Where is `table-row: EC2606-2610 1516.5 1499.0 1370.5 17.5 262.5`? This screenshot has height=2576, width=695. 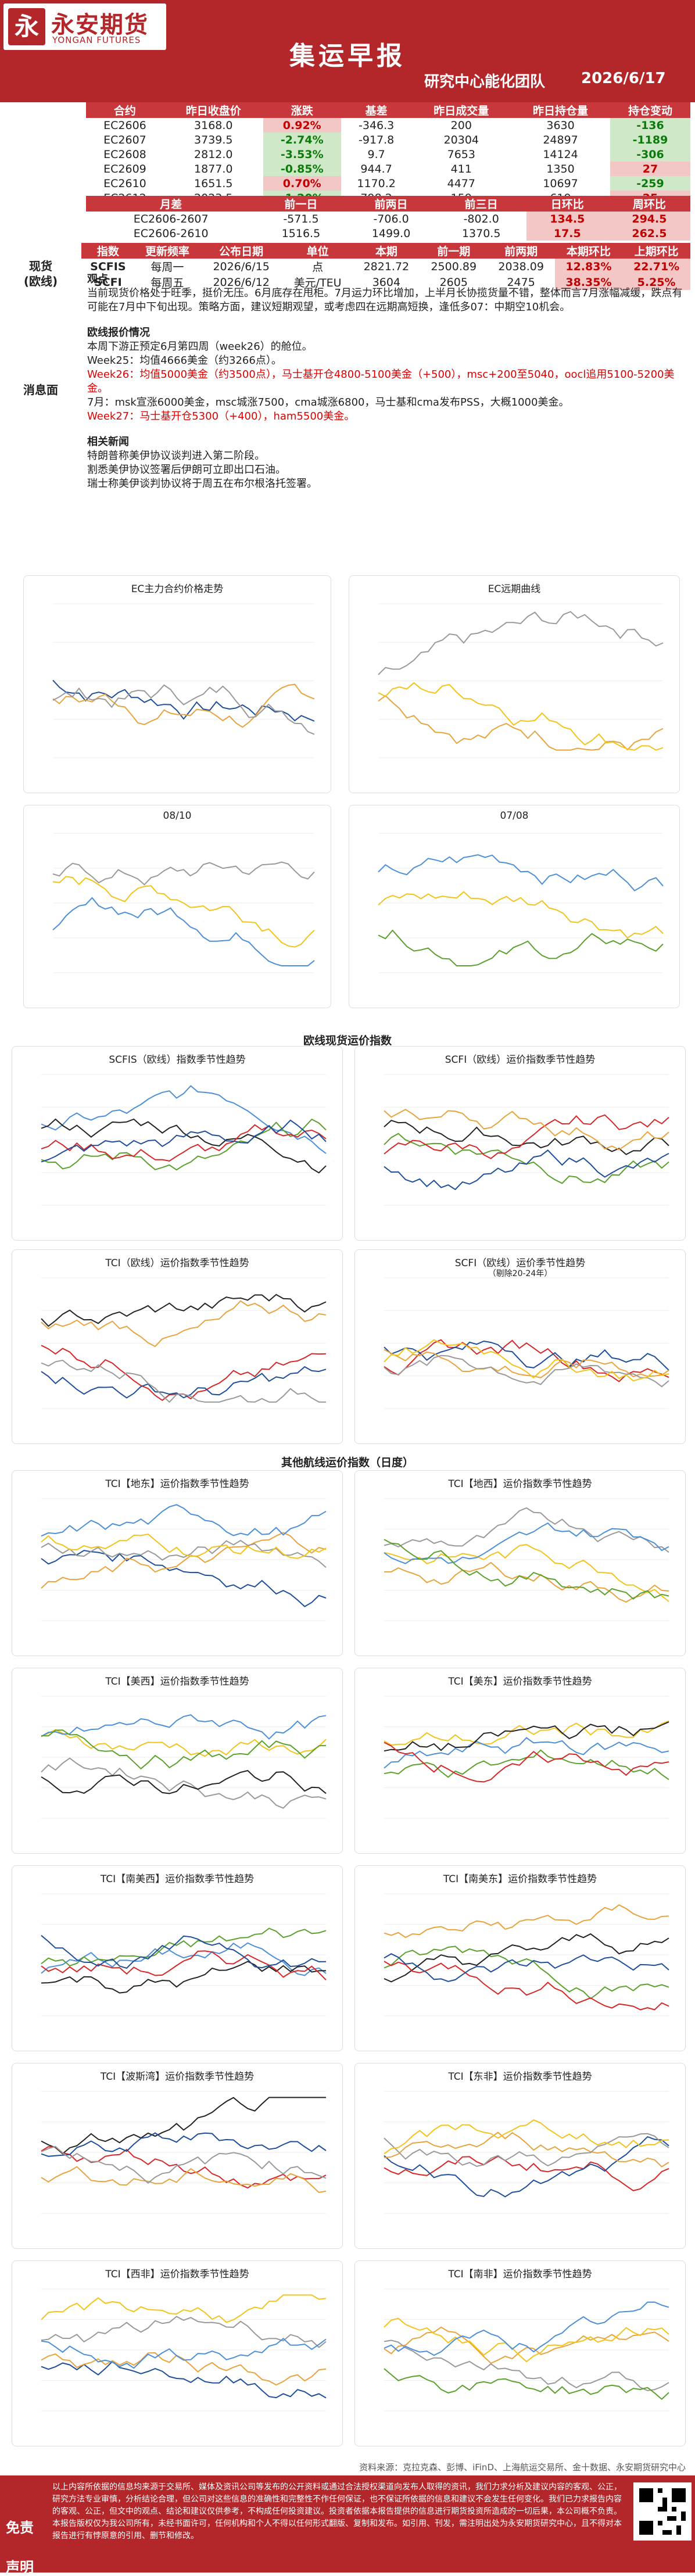
table-row: EC2606-2610 1516.5 1499.0 1370.5 17.5 262.5 is located at coordinates (388, 233).